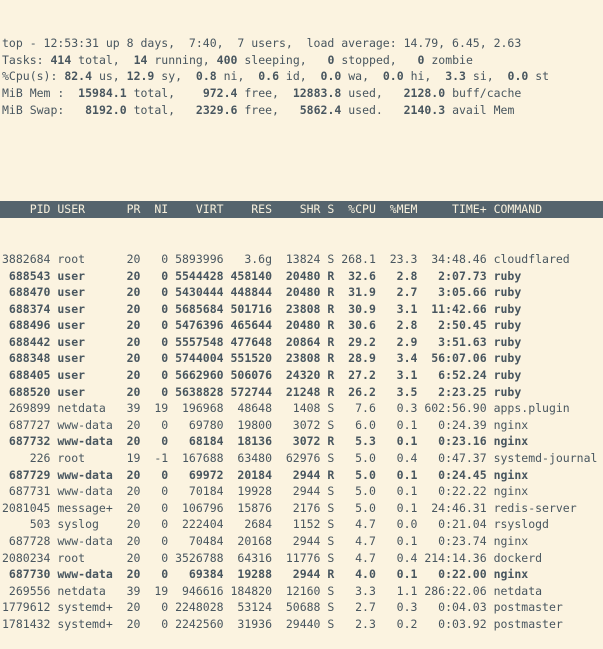 The image size is (603, 649). I want to click on summary-value: 414, so click(61, 59).